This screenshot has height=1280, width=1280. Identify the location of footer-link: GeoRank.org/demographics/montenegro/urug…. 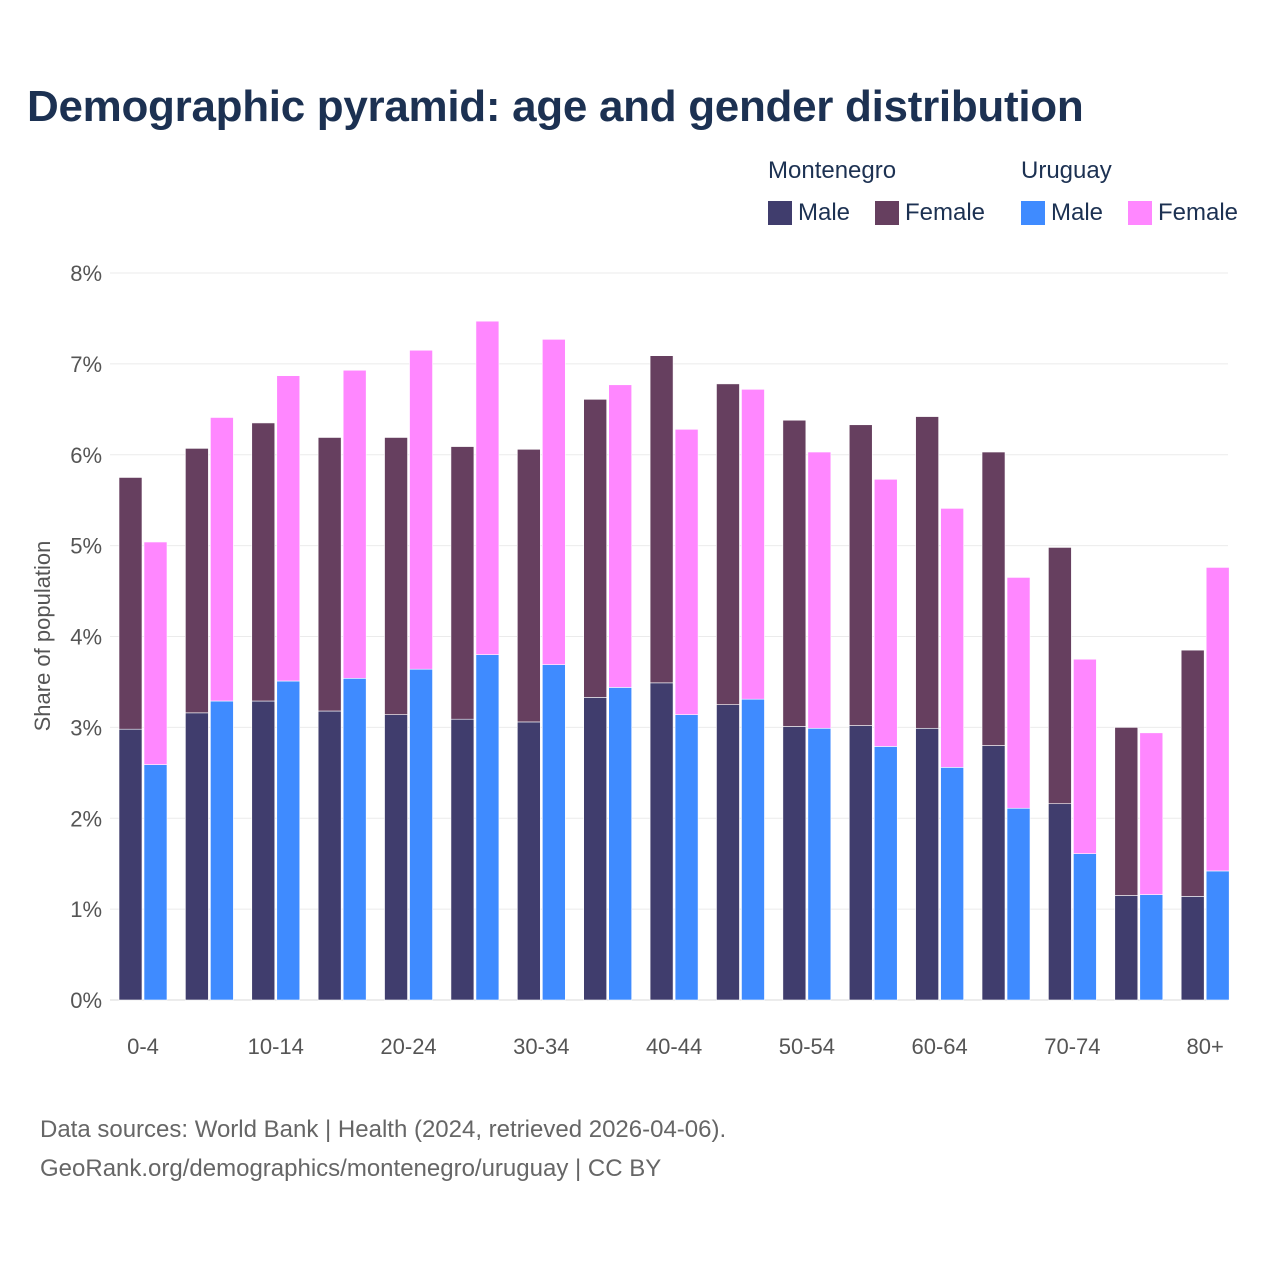
(351, 1168).